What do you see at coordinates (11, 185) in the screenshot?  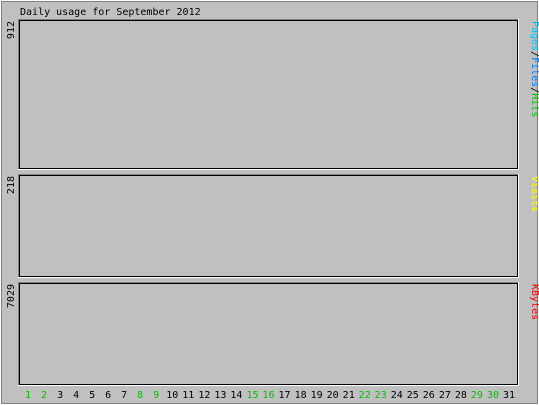 I see `panel-visits-max-label: 218` at bounding box center [11, 185].